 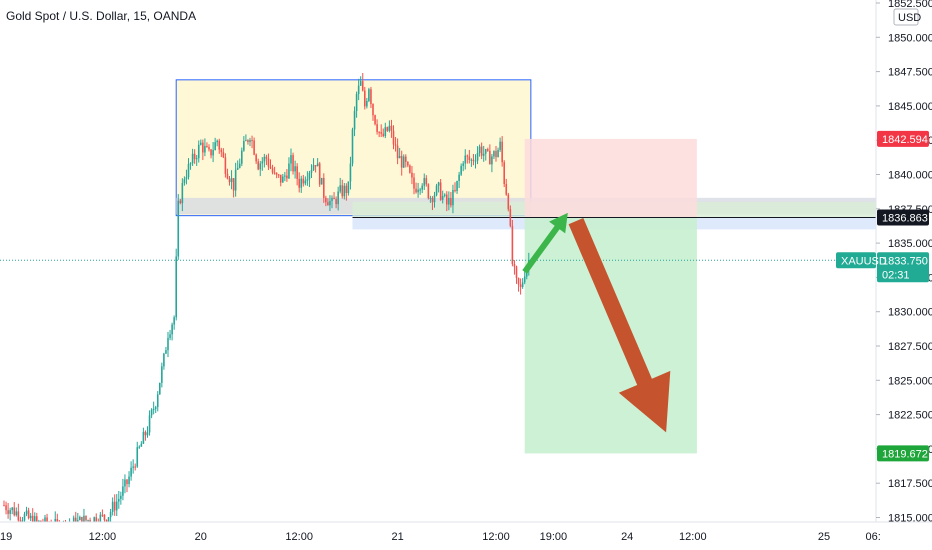 I want to click on up-arrow-annotation, so click(x=545, y=243).